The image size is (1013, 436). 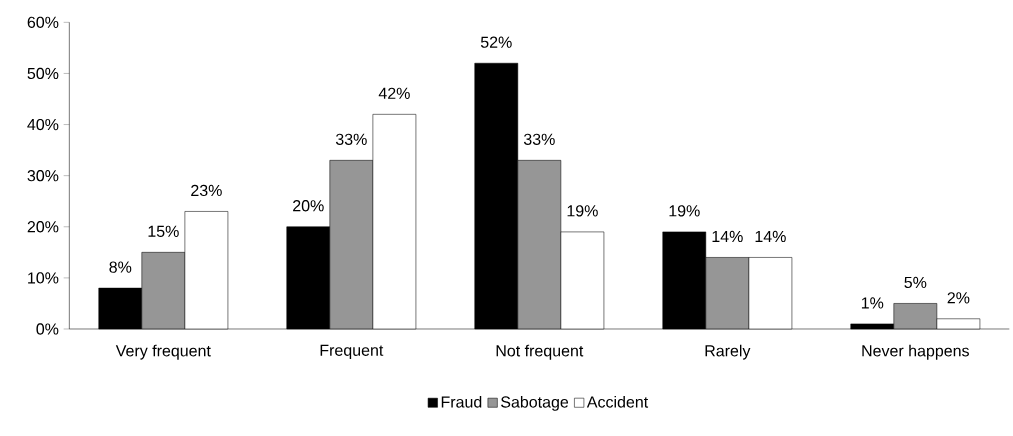 What do you see at coordinates (728, 352) in the screenshot?
I see `x-tick-label: Rarely` at bounding box center [728, 352].